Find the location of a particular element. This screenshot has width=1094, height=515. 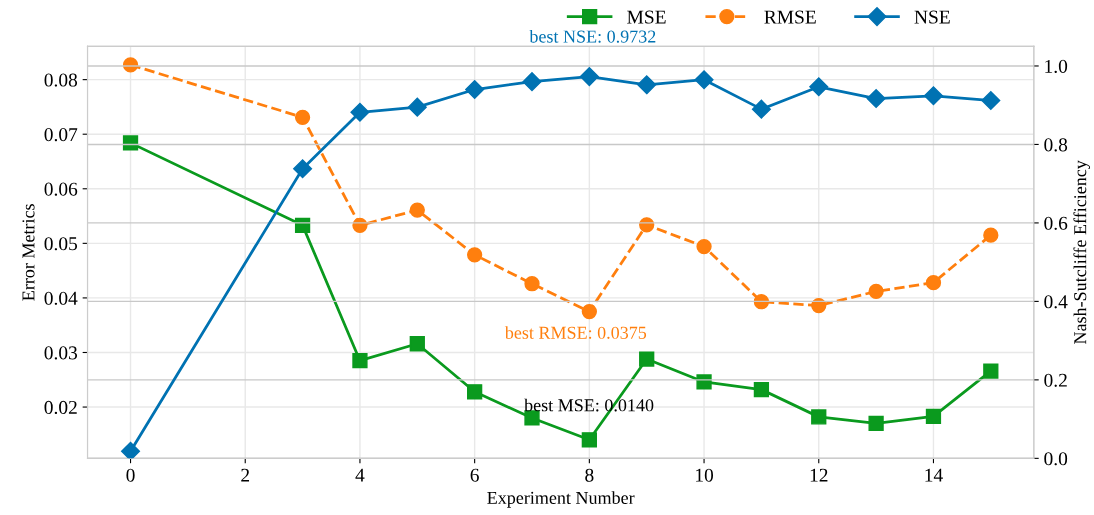

y2-tick-label: 0.4 is located at coordinates (1056, 302).